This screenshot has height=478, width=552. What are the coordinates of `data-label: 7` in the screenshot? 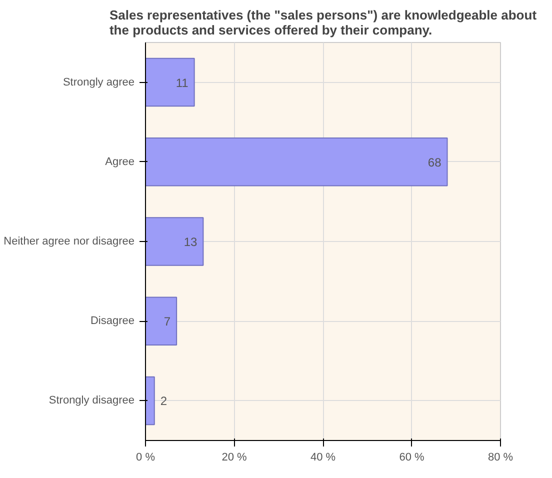 It's located at (167, 321).